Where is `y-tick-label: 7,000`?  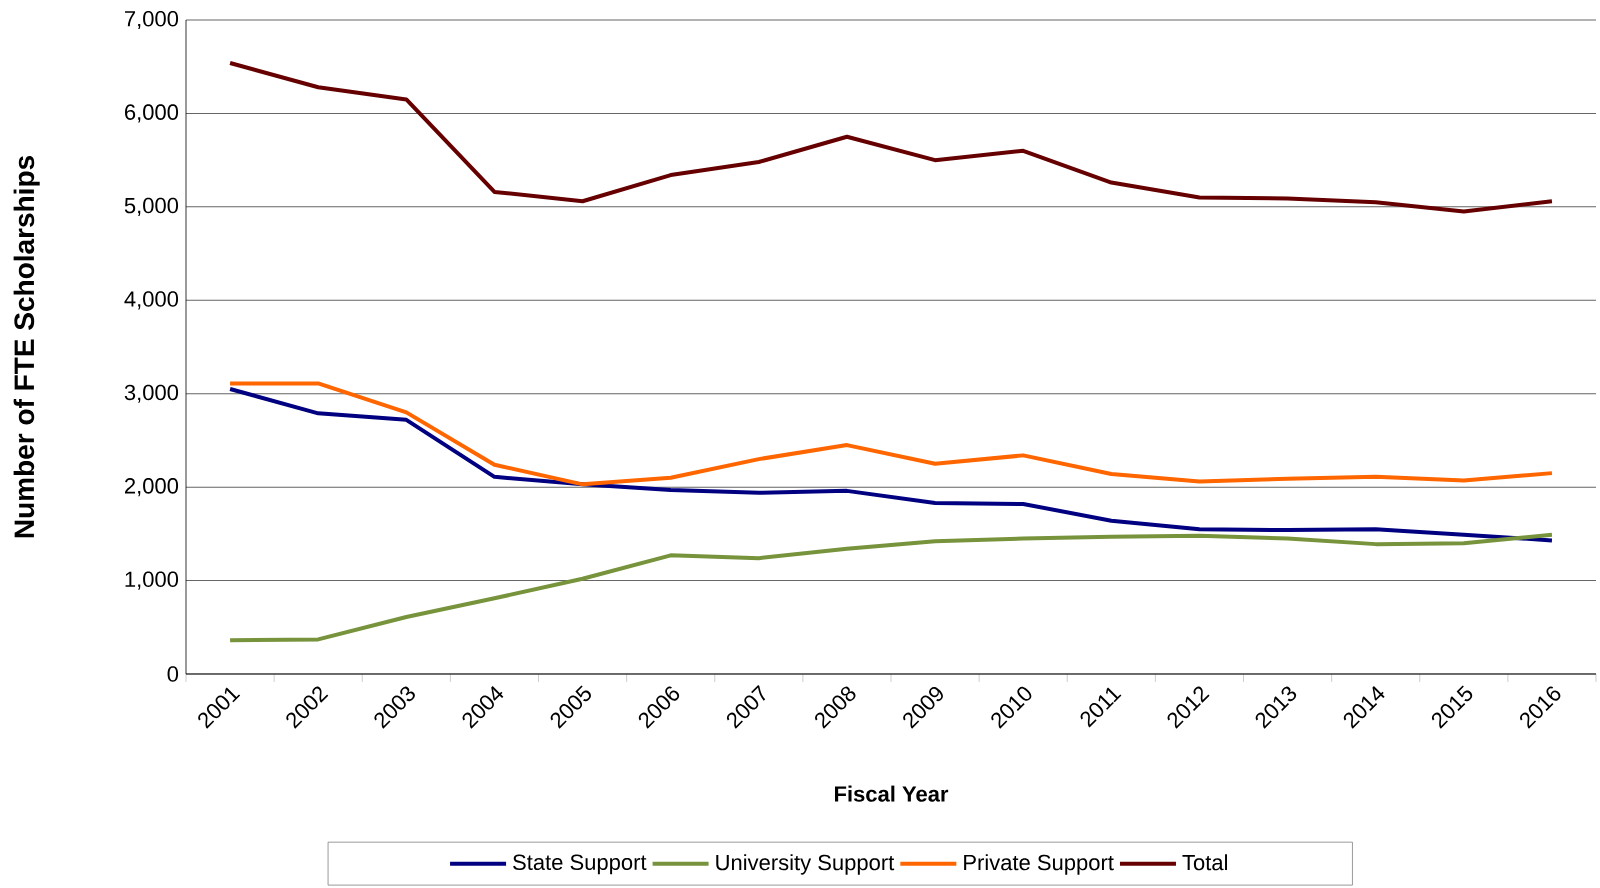
y-tick-label: 7,000 is located at coordinates (152, 20).